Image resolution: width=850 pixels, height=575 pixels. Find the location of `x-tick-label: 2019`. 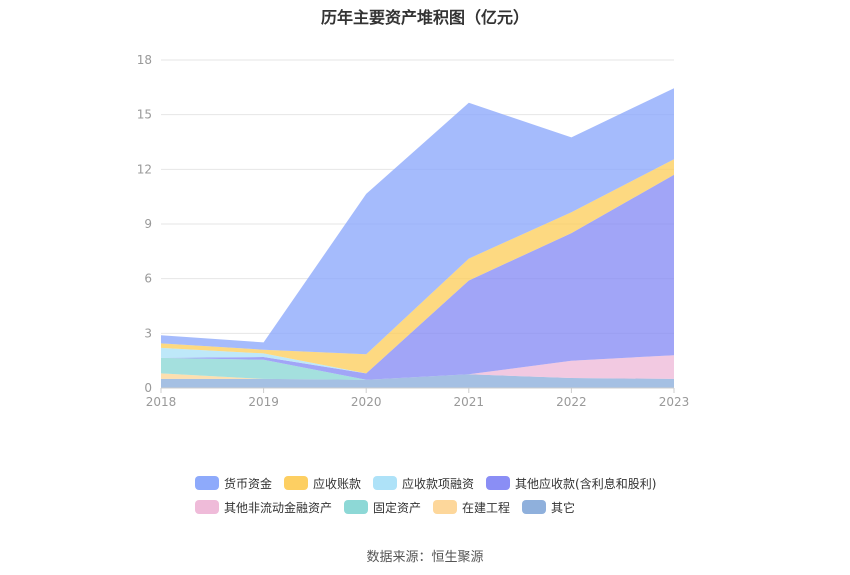

x-tick-label: 2019 is located at coordinates (263, 402).